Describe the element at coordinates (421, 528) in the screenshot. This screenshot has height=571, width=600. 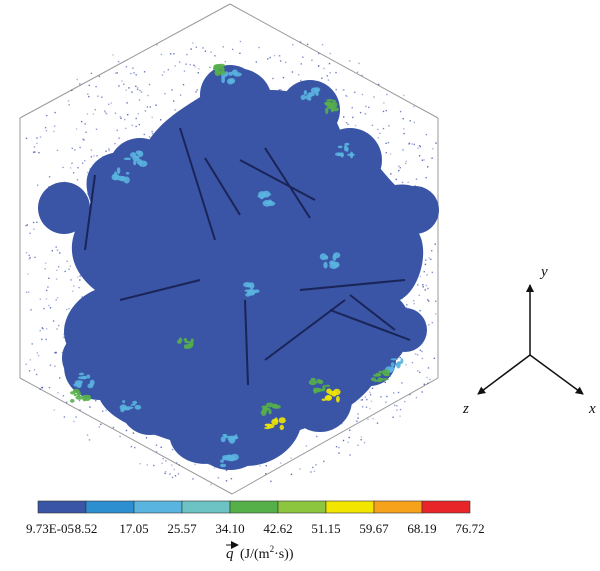
I see `colorbar-tick-label: 68.19` at that location.